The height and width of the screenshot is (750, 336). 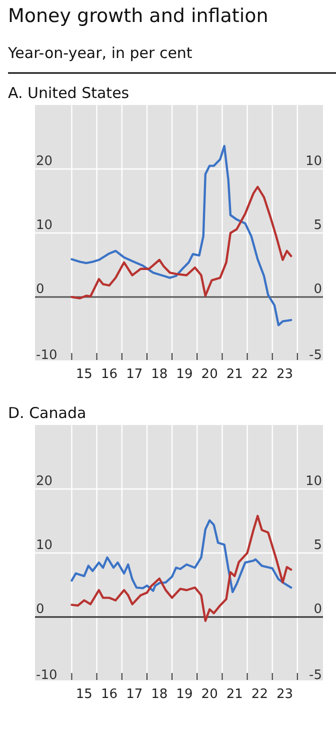 I want to click on text: A. United States, so click(x=69, y=93).